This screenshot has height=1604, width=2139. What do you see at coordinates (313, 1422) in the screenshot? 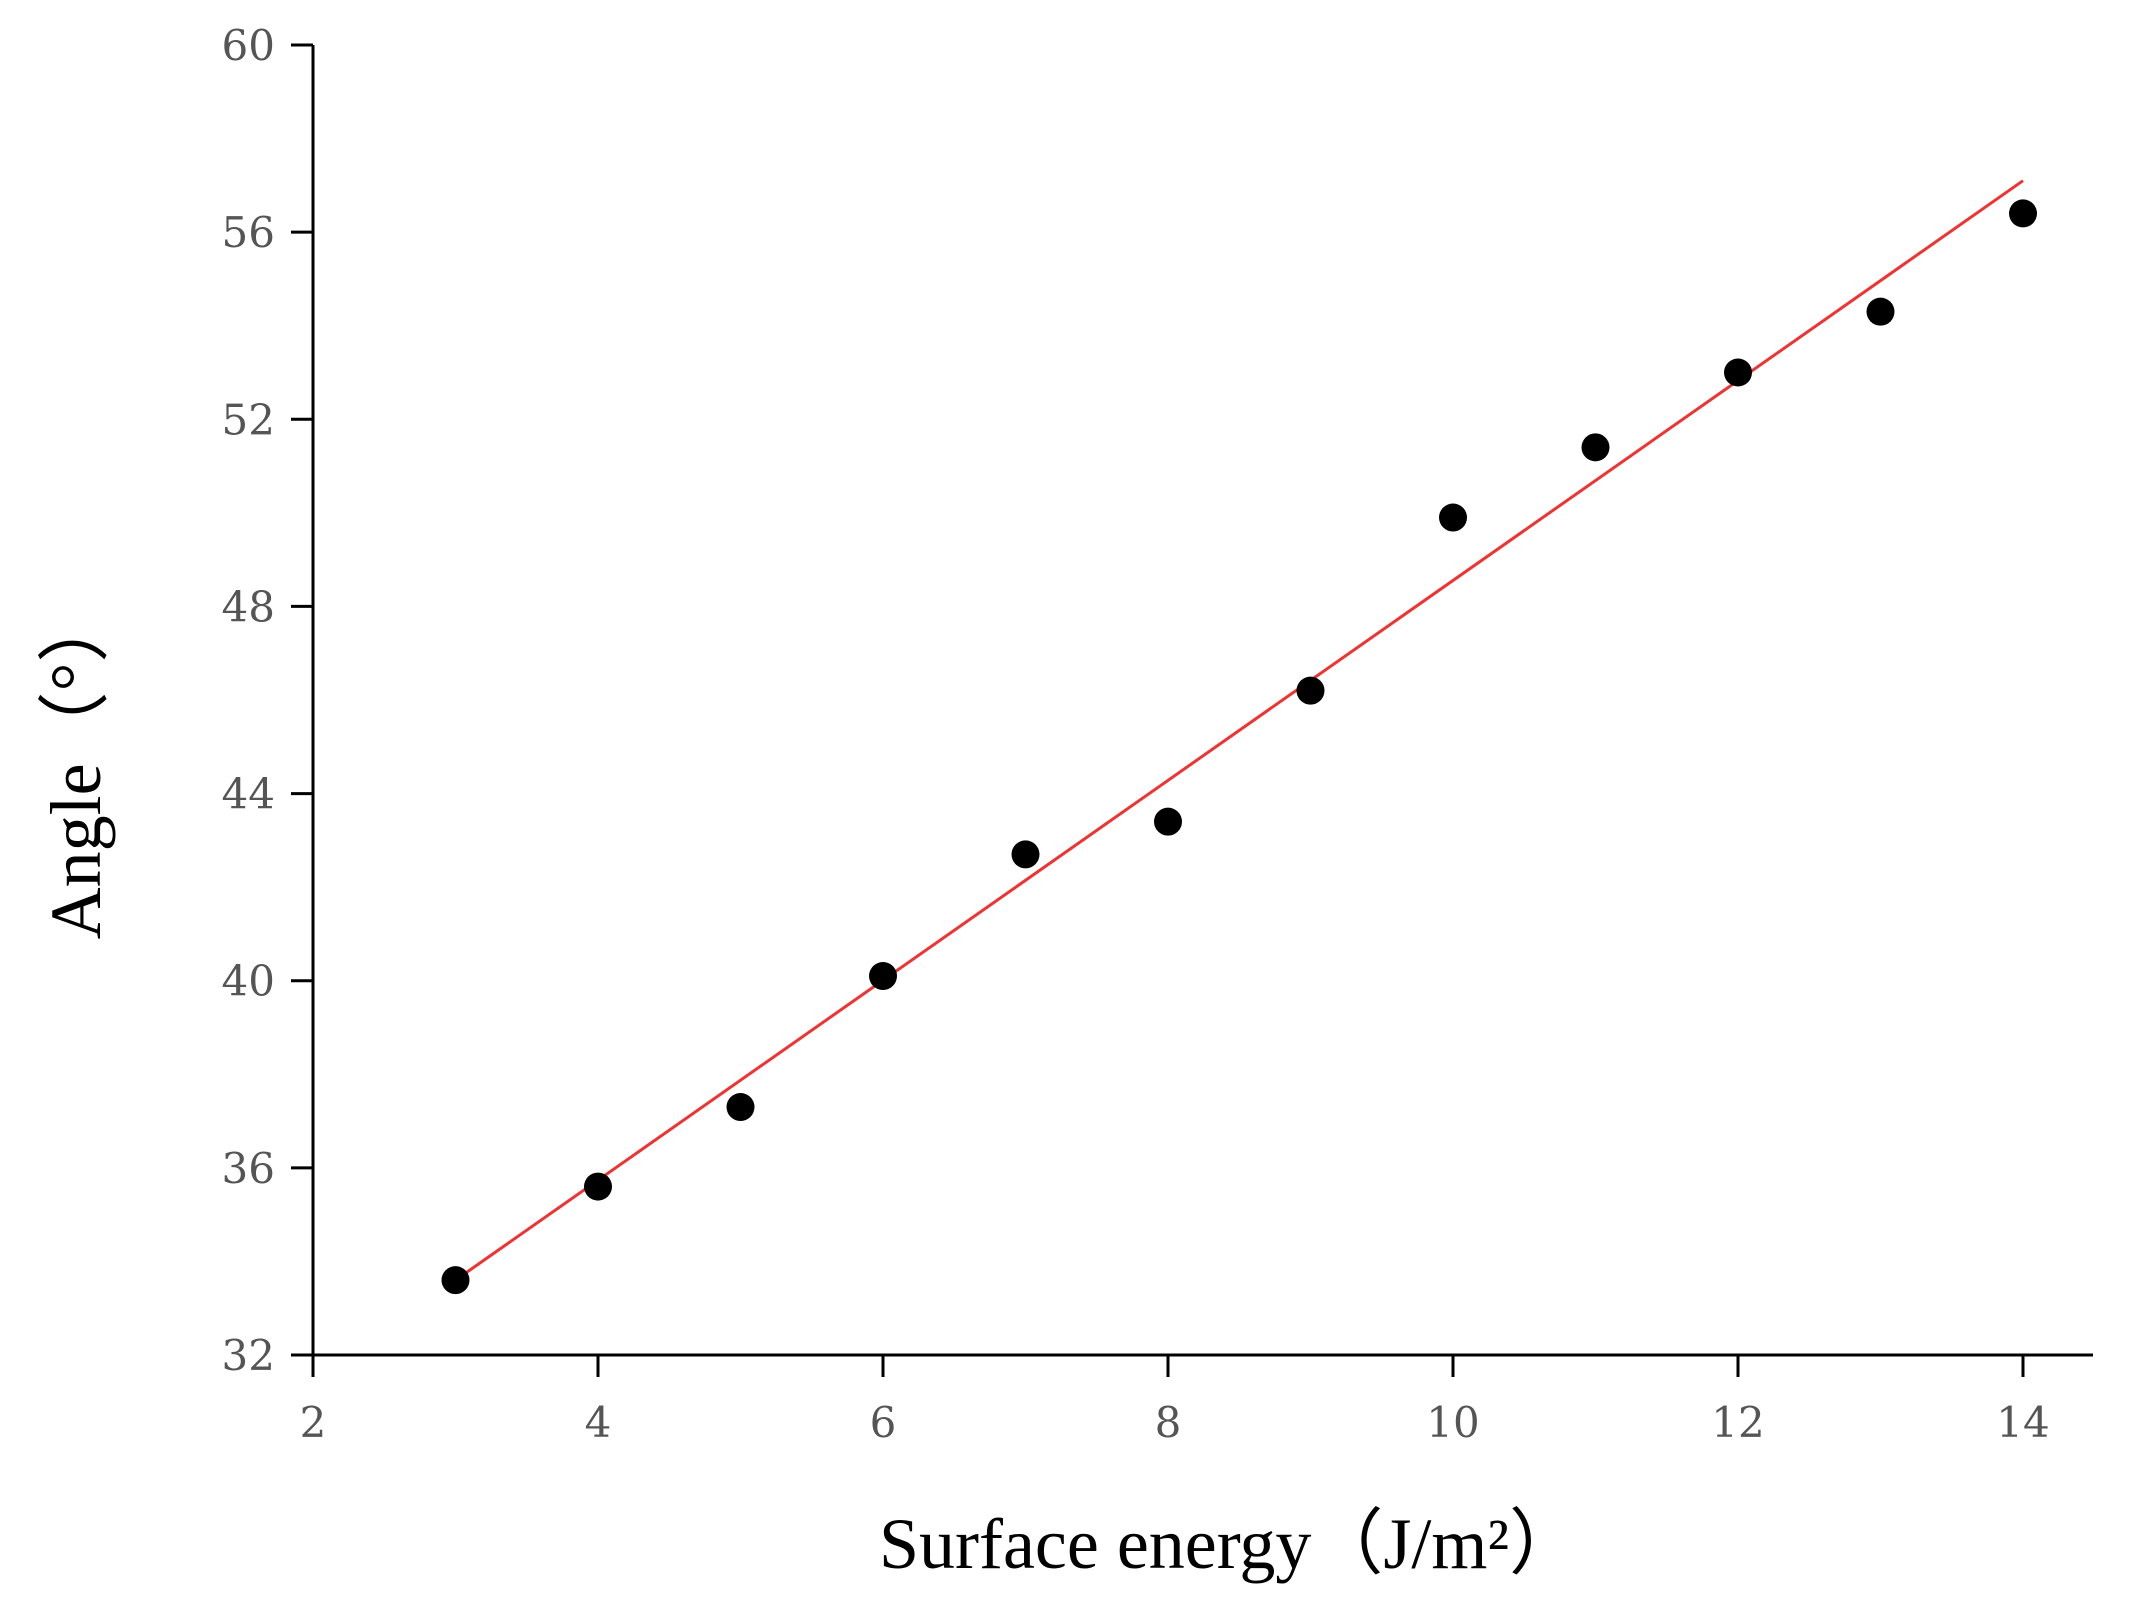
I see `x-tick-label: 2` at bounding box center [313, 1422].